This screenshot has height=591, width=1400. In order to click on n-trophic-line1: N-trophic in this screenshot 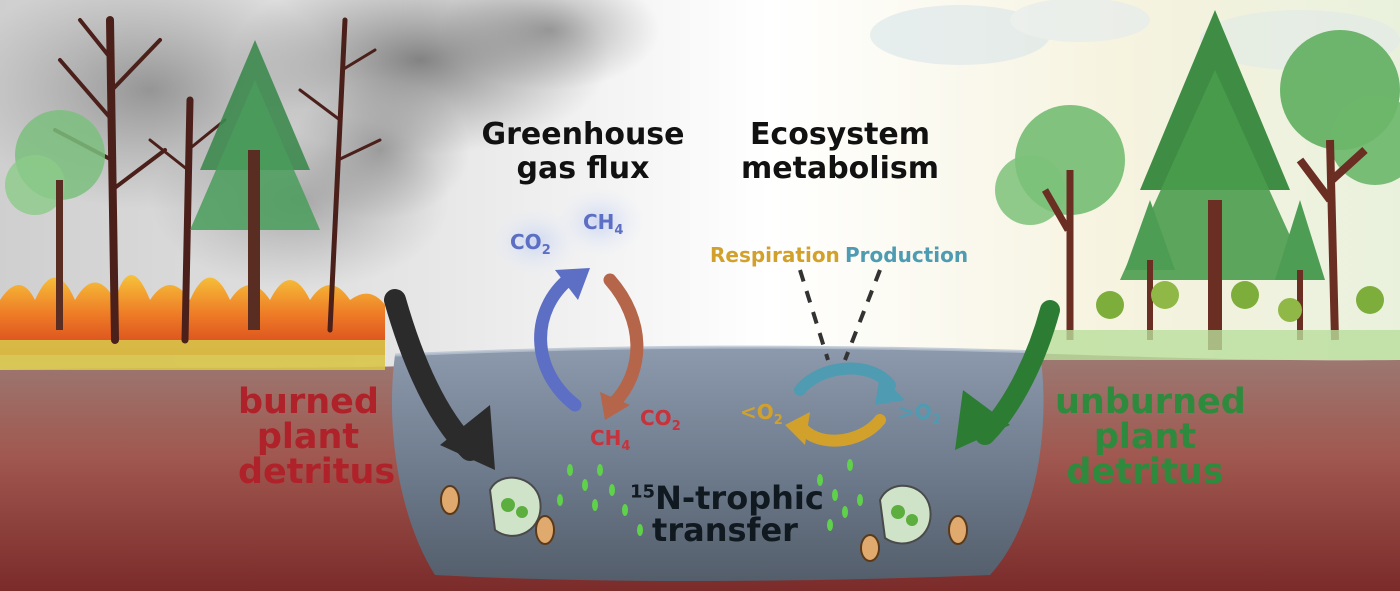, I will do `click(739, 498)`.